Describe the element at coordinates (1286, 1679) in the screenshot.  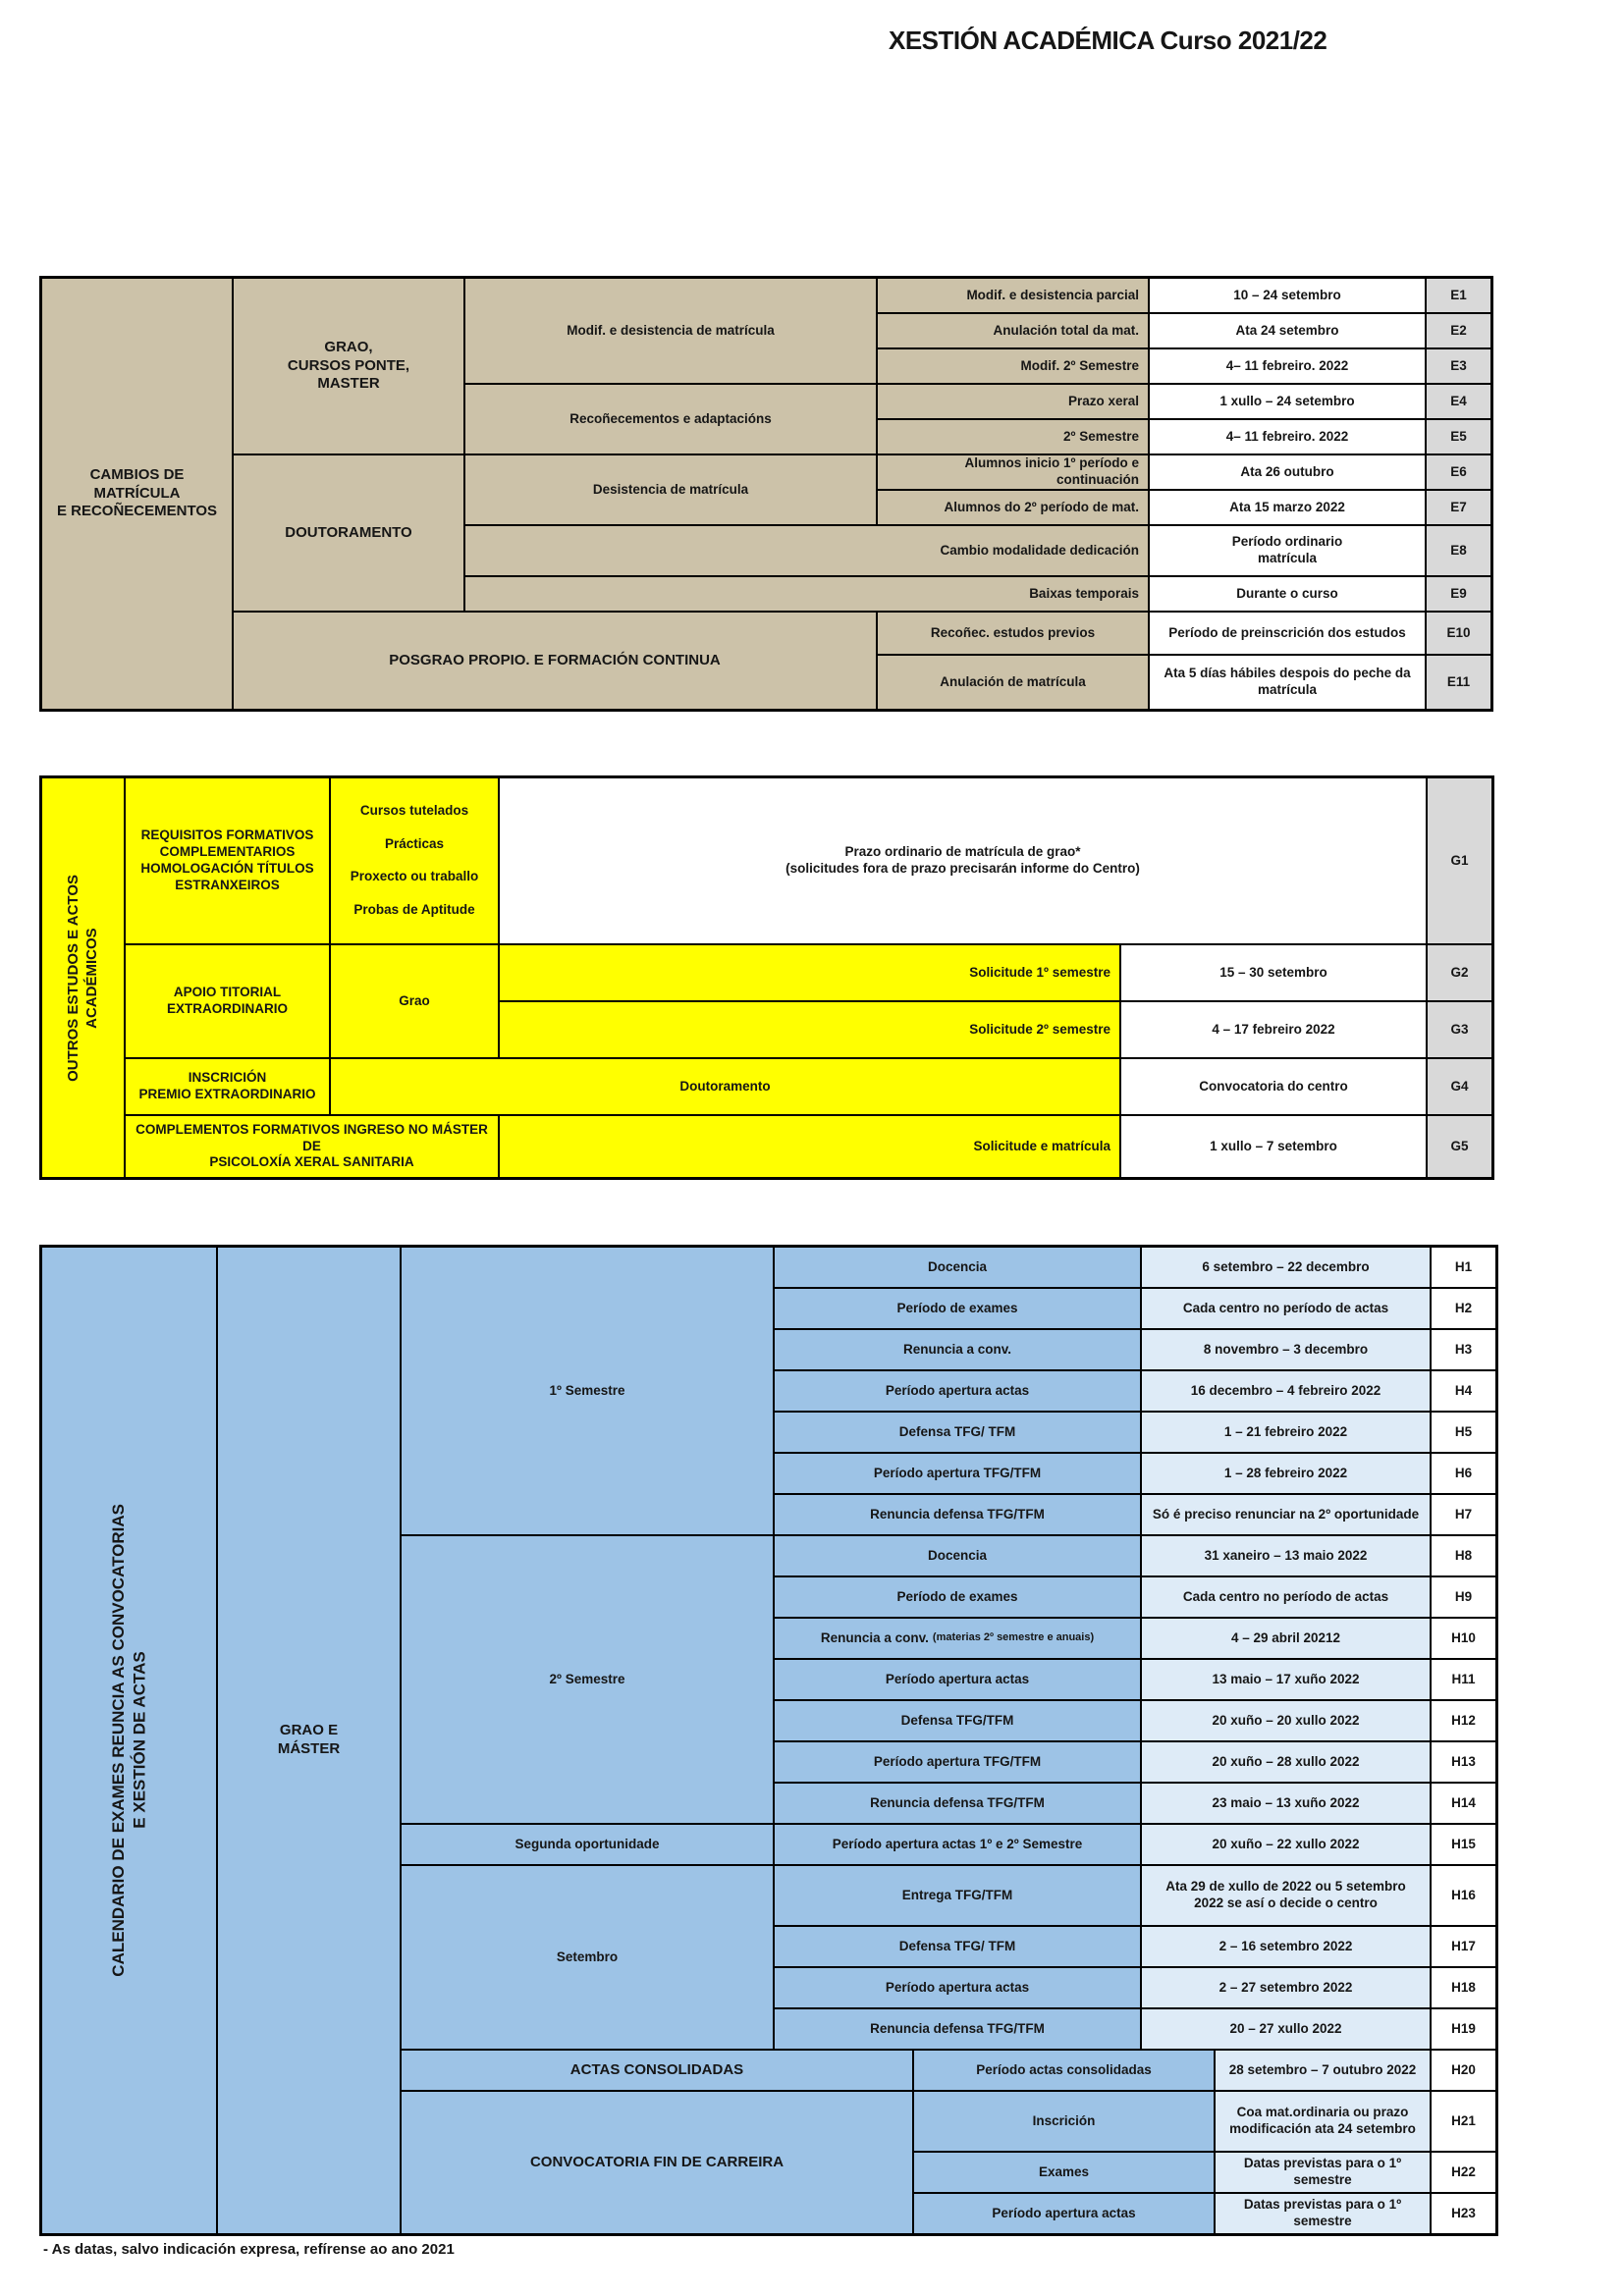
I see `h11-date: 13 maio – 17 xuño 2022` at that location.